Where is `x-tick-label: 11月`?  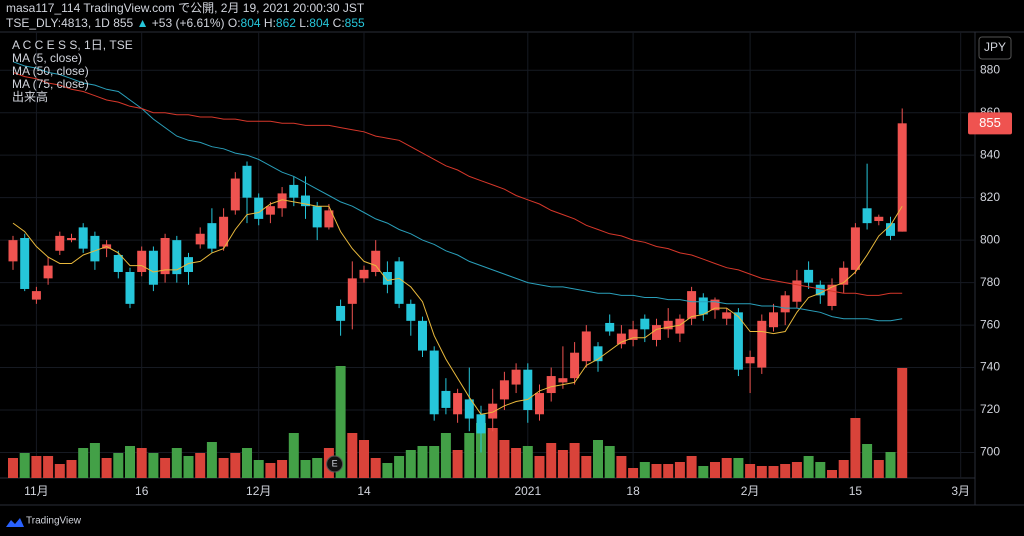 x-tick-label: 11月 is located at coordinates (36, 491).